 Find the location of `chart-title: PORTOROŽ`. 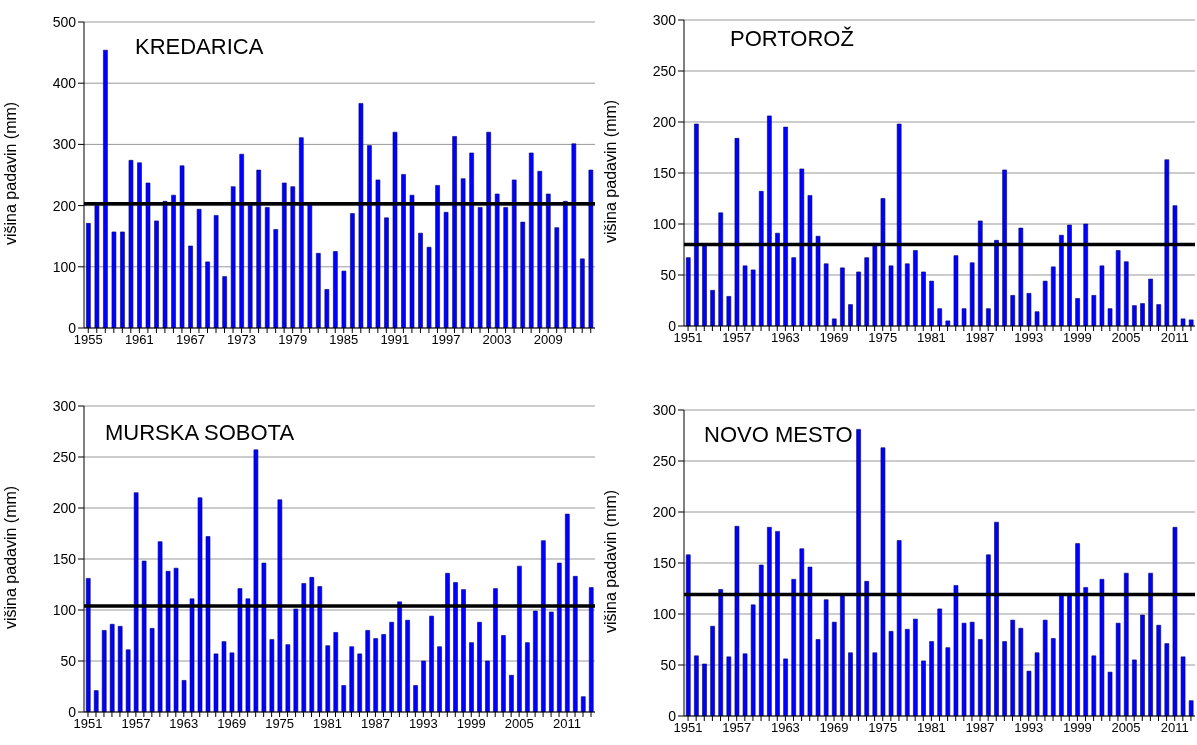

chart-title: PORTOROŽ is located at coordinates (792, 39).